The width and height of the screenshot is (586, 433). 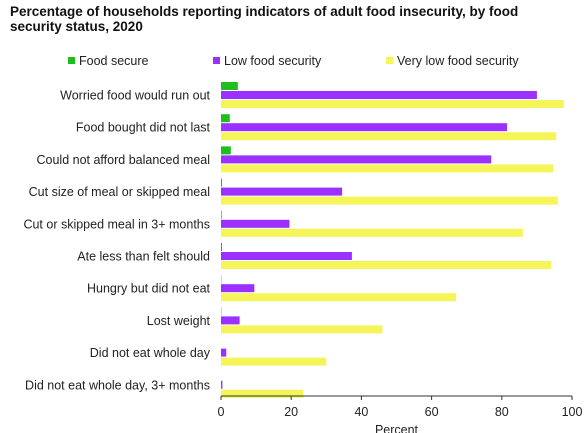 What do you see at coordinates (356, 159) in the screenshot?
I see `bar-low-food-security-could-not-afford-balanced-meal` at bounding box center [356, 159].